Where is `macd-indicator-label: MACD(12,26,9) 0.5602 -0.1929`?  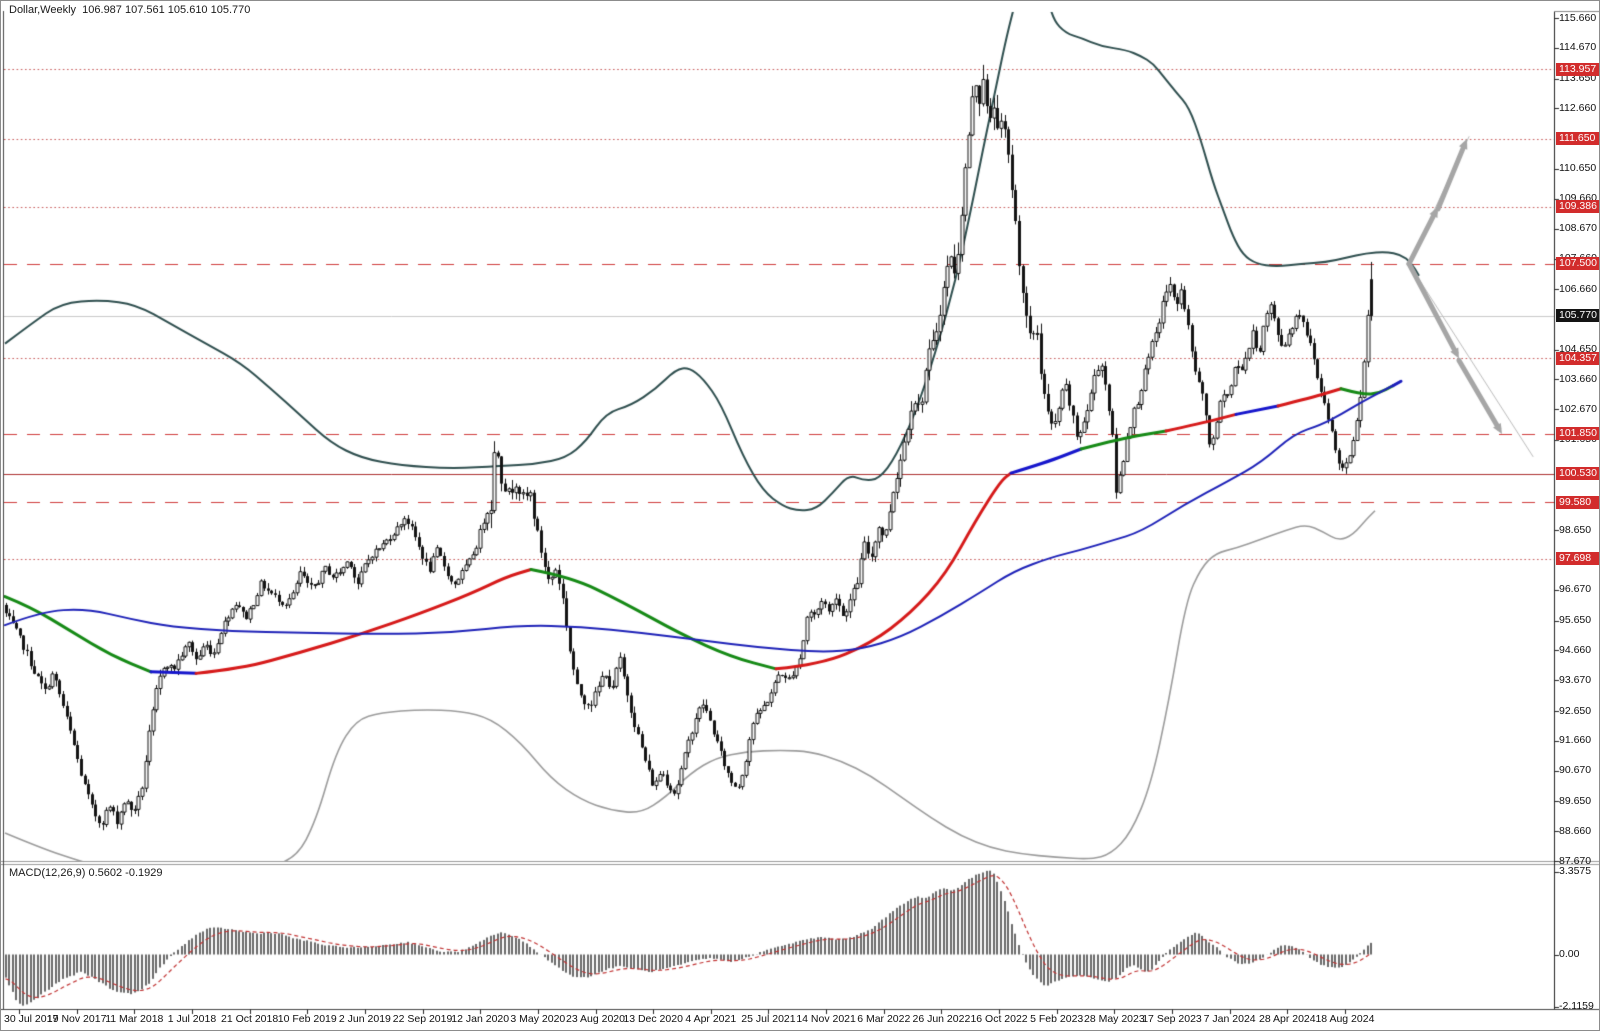
macd-indicator-label: MACD(12,26,9) 0.5602 -0.1929 is located at coordinates (86, 873).